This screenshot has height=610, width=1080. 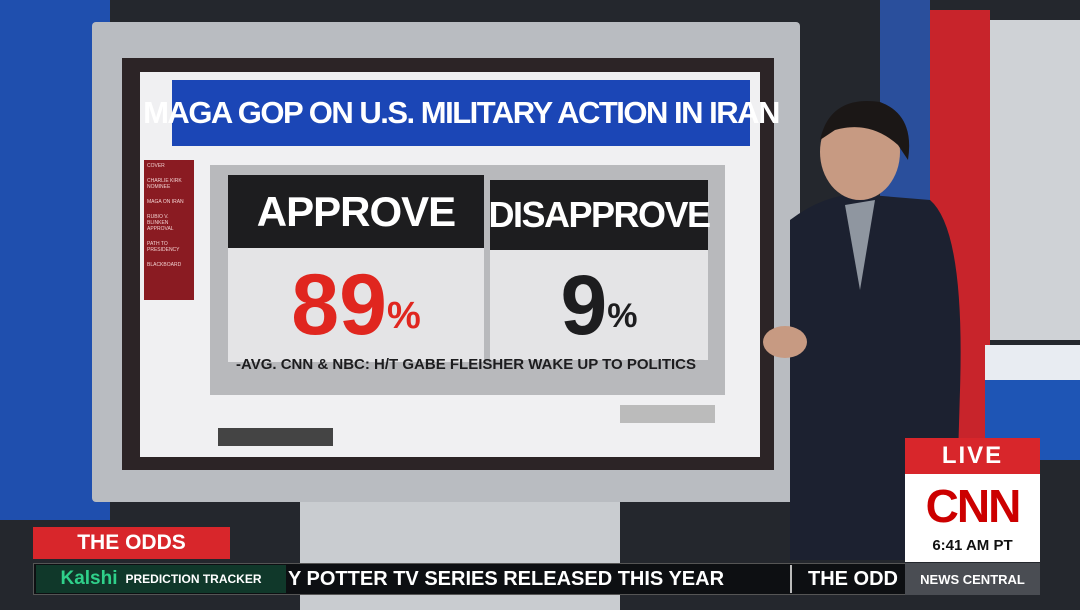 I want to click on segment-label: THE ODDS, so click(x=131, y=543).